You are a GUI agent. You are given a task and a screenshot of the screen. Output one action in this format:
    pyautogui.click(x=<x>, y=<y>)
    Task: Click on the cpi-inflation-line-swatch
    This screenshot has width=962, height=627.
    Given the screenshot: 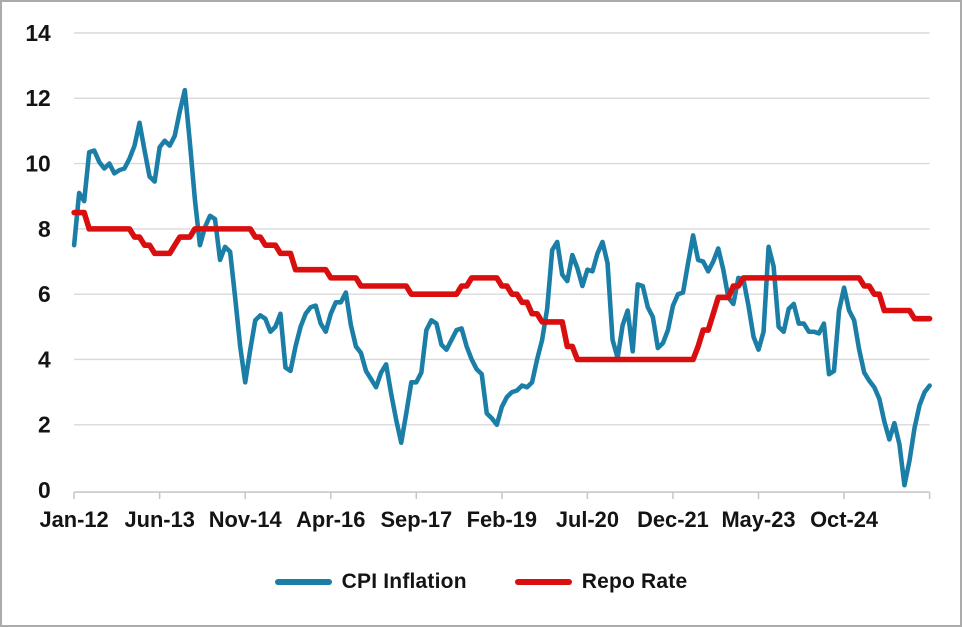 What is the action you would take?
    pyautogui.click(x=303, y=582)
    